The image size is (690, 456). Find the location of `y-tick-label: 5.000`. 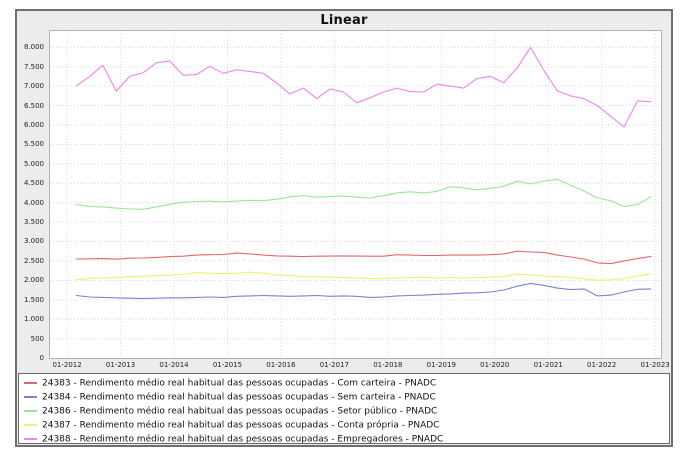

y-tick-label: 5.000 is located at coordinates (33, 163).